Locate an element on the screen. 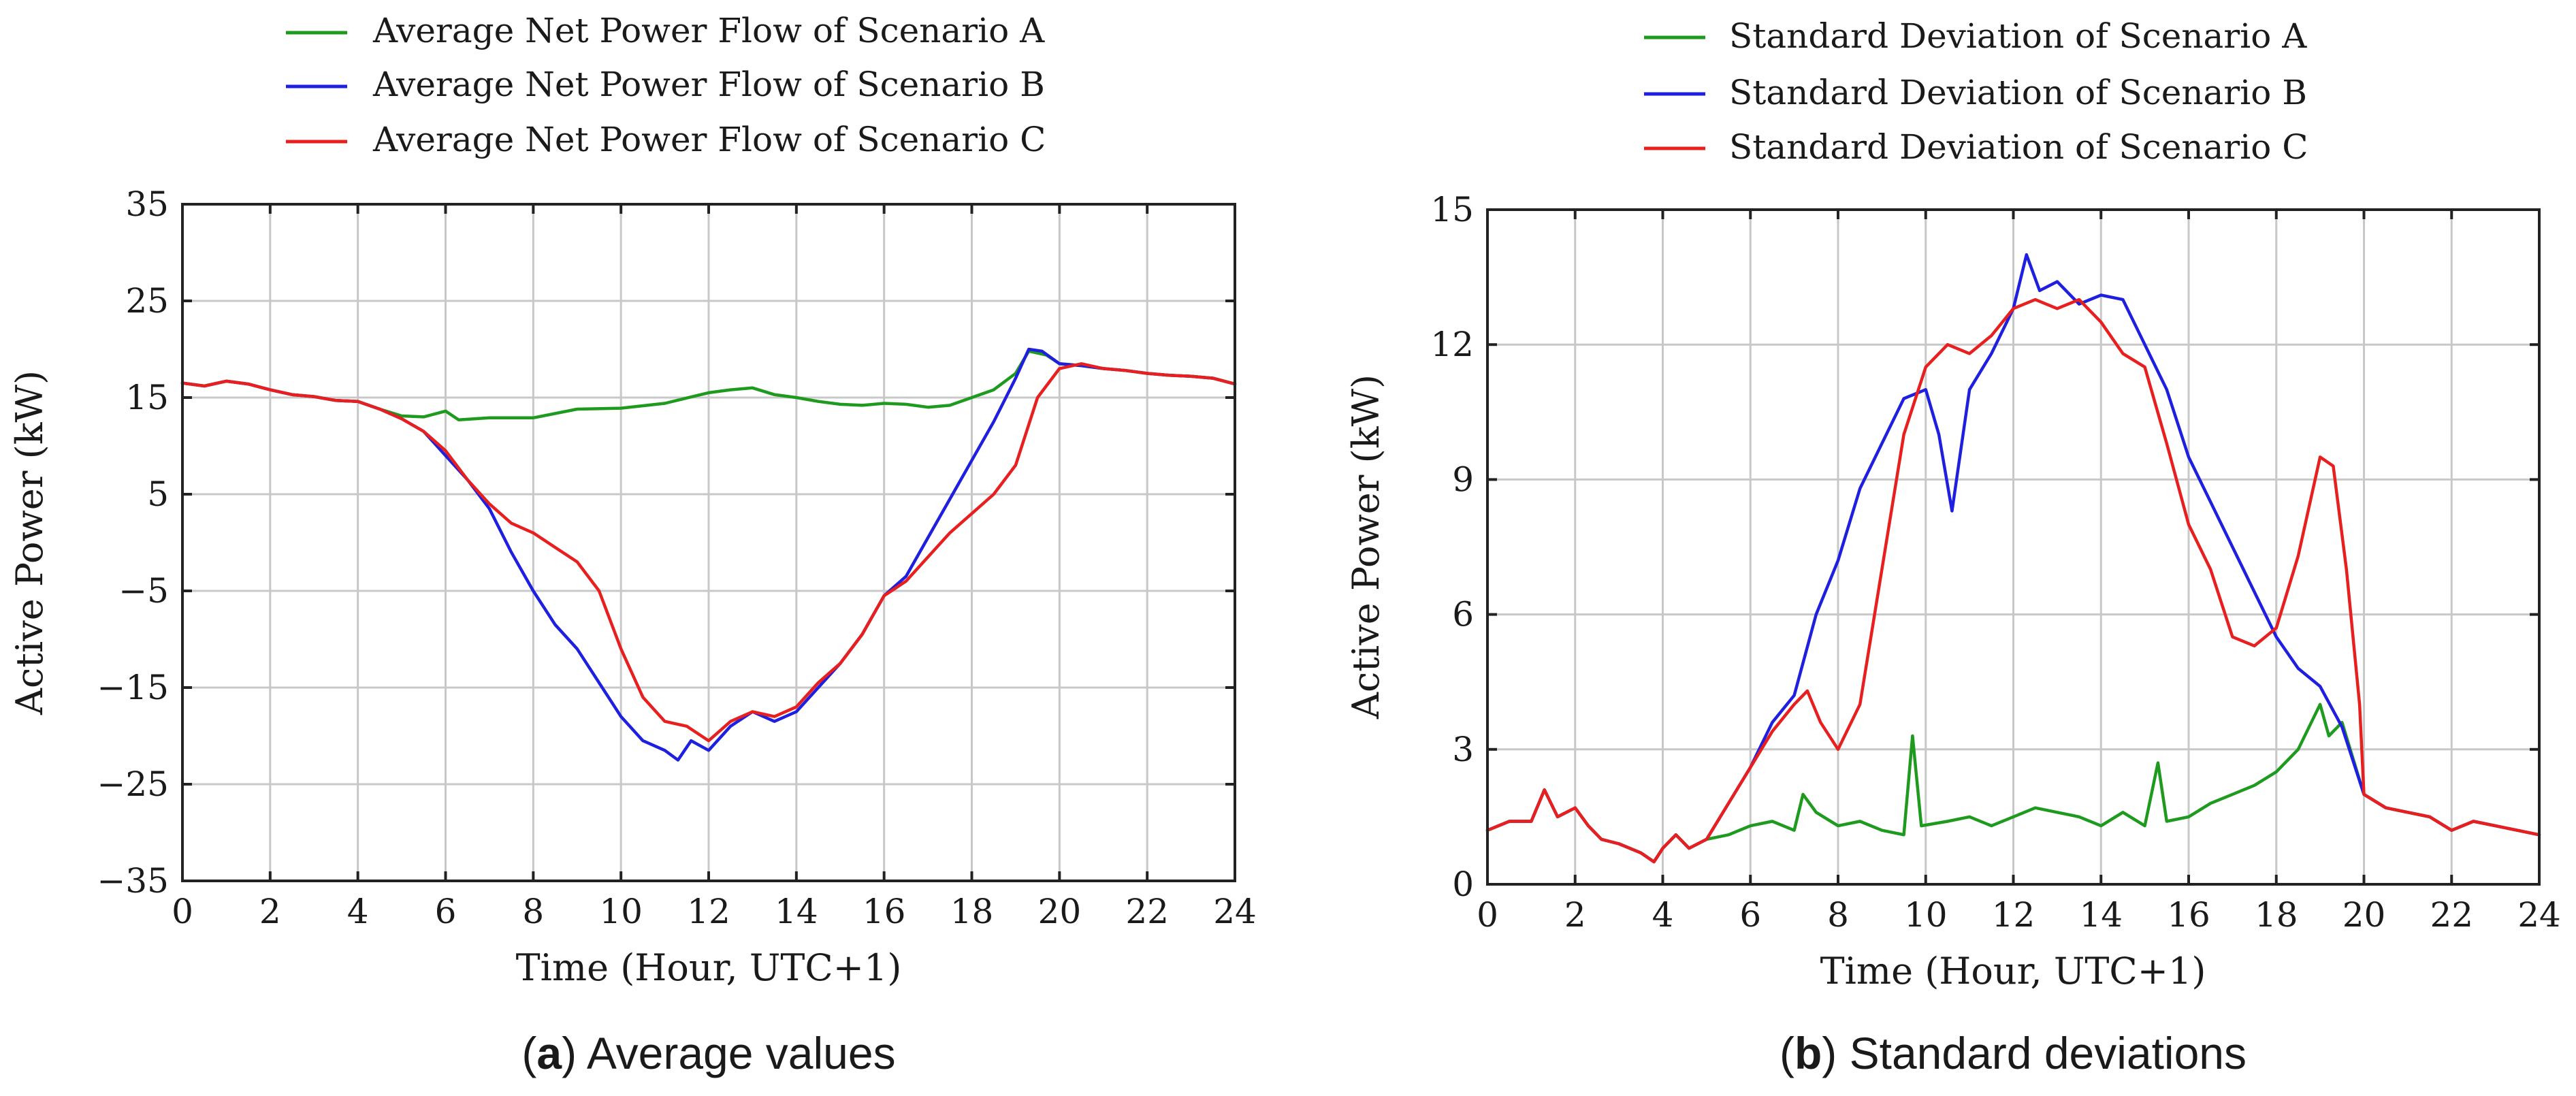 Image resolution: width=2576 pixels, height=1096 pixels. y-tick-label-b: 6 is located at coordinates (1463, 614).